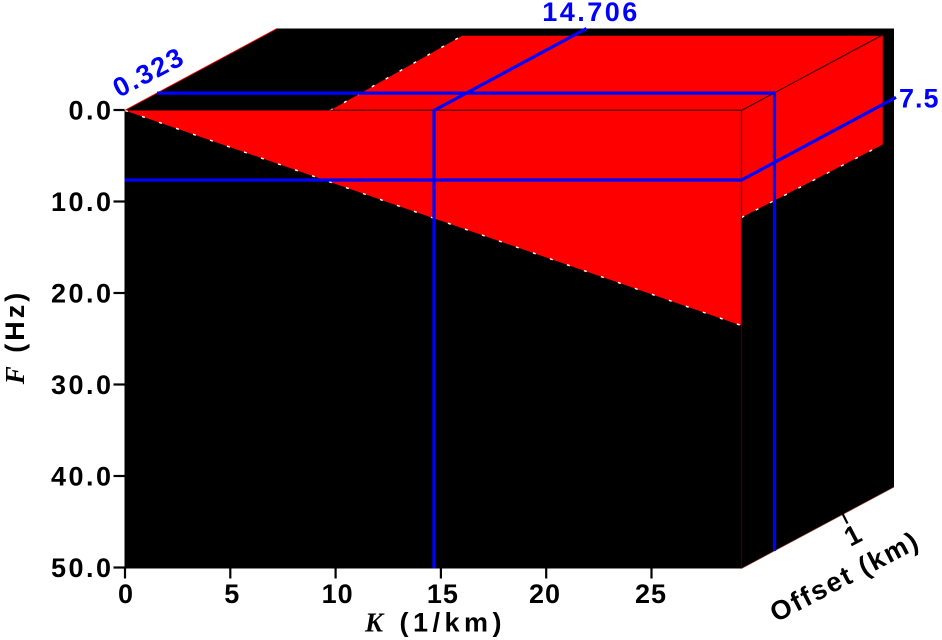 This screenshot has height=640, width=942. I want to click on svg-text: 14.706, so click(591, 13).